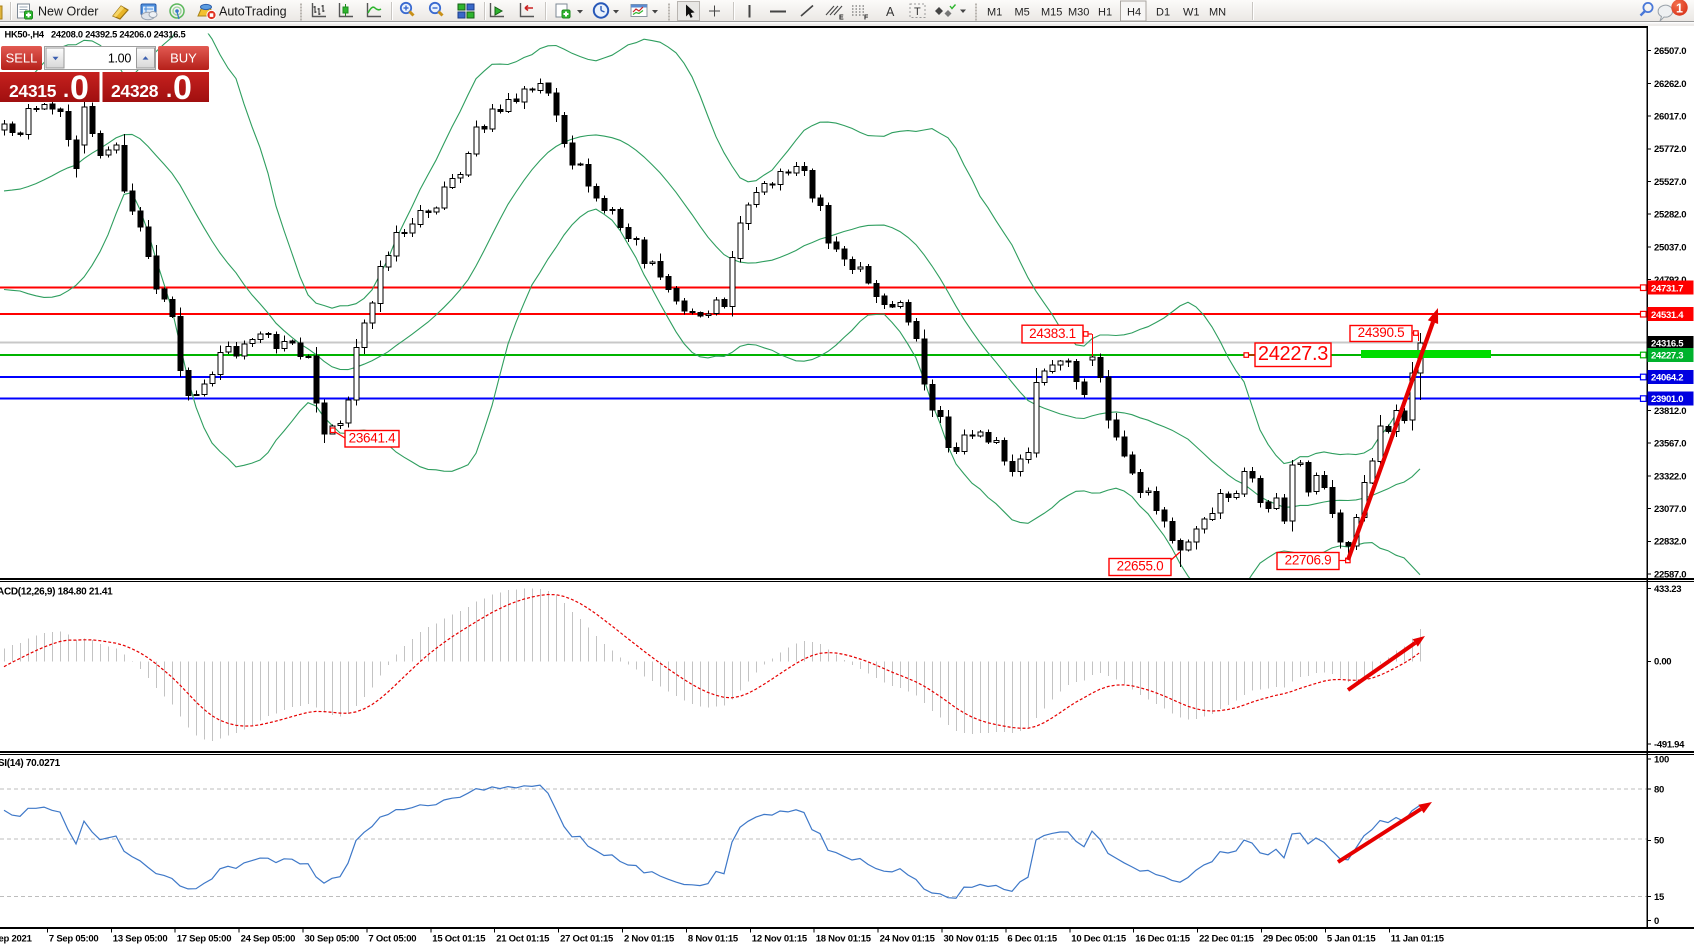  I want to click on svg-text: 17 Sep 05:00, so click(204, 939).